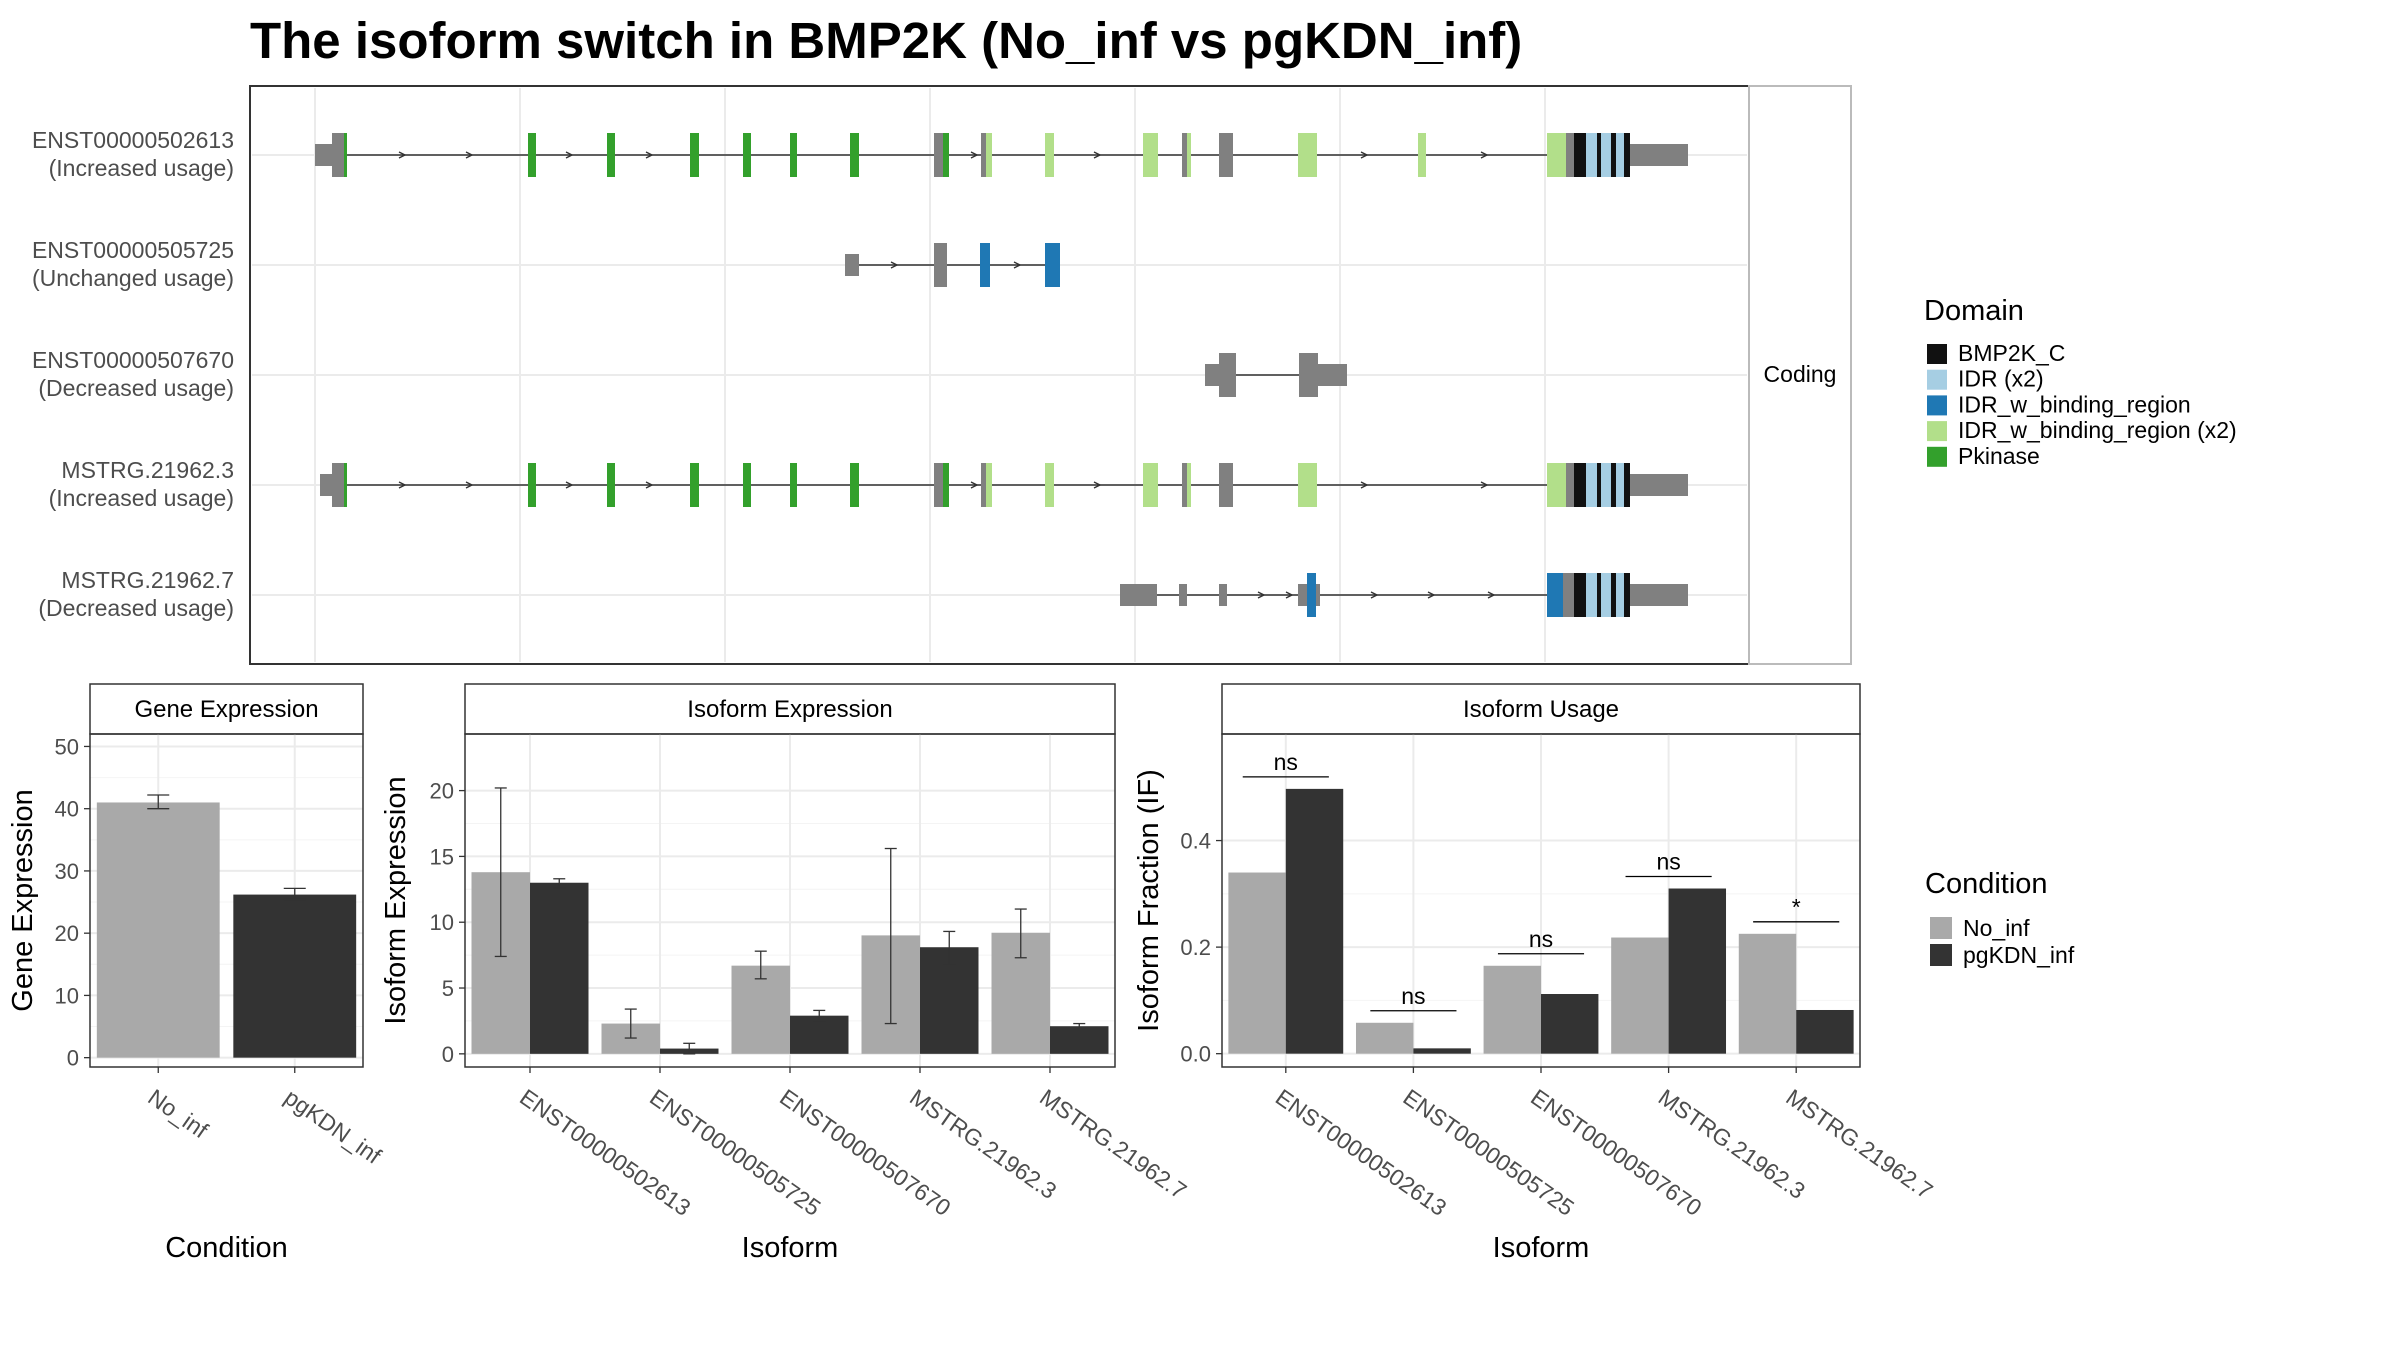 This screenshot has width=2400, height=1350. Describe the element at coordinates (1999, 456) in the screenshot. I see `domain-legend-label: Pkinase` at that location.